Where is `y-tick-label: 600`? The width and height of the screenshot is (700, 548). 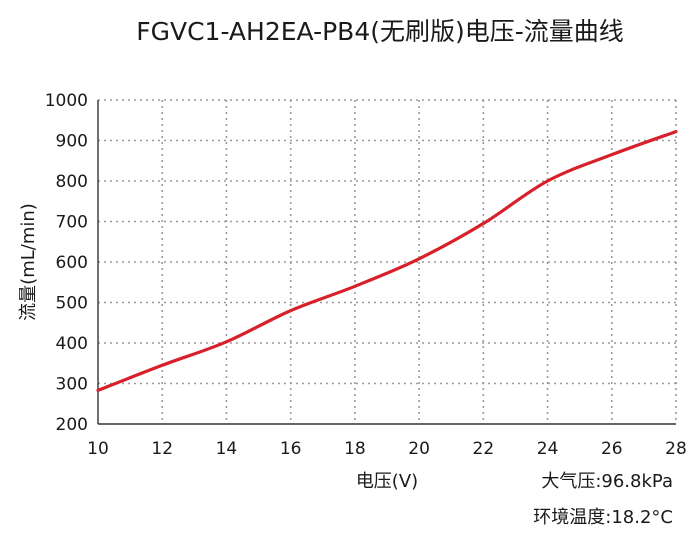 y-tick-label: 600 is located at coordinates (72, 263).